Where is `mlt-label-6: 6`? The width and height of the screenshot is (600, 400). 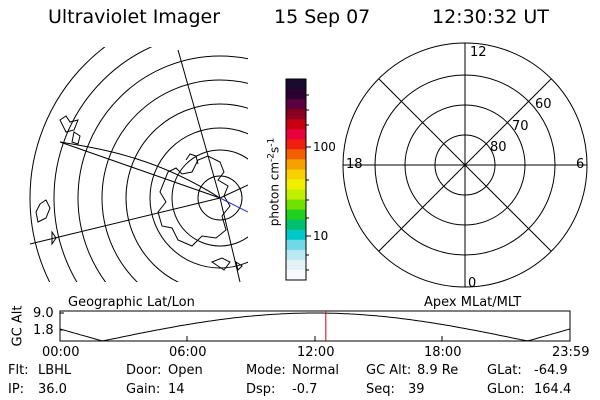 mlt-label-6: 6 is located at coordinates (580, 164).